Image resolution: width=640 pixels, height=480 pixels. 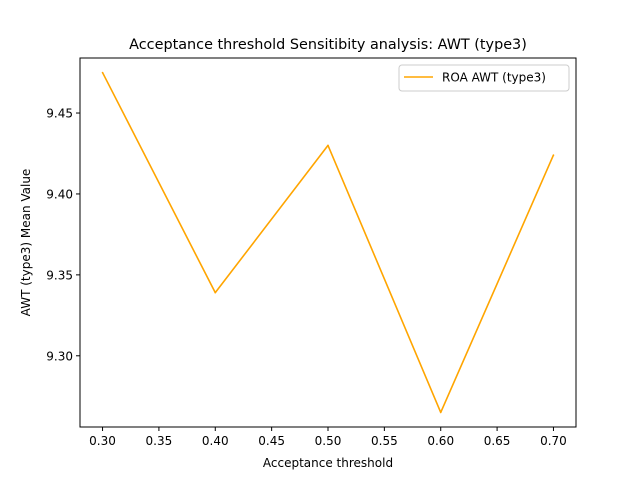 What do you see at coordinates (271, 441) in the screenshot?
I see `x-tick-label: 0.45` at bounding box center [271, 441].